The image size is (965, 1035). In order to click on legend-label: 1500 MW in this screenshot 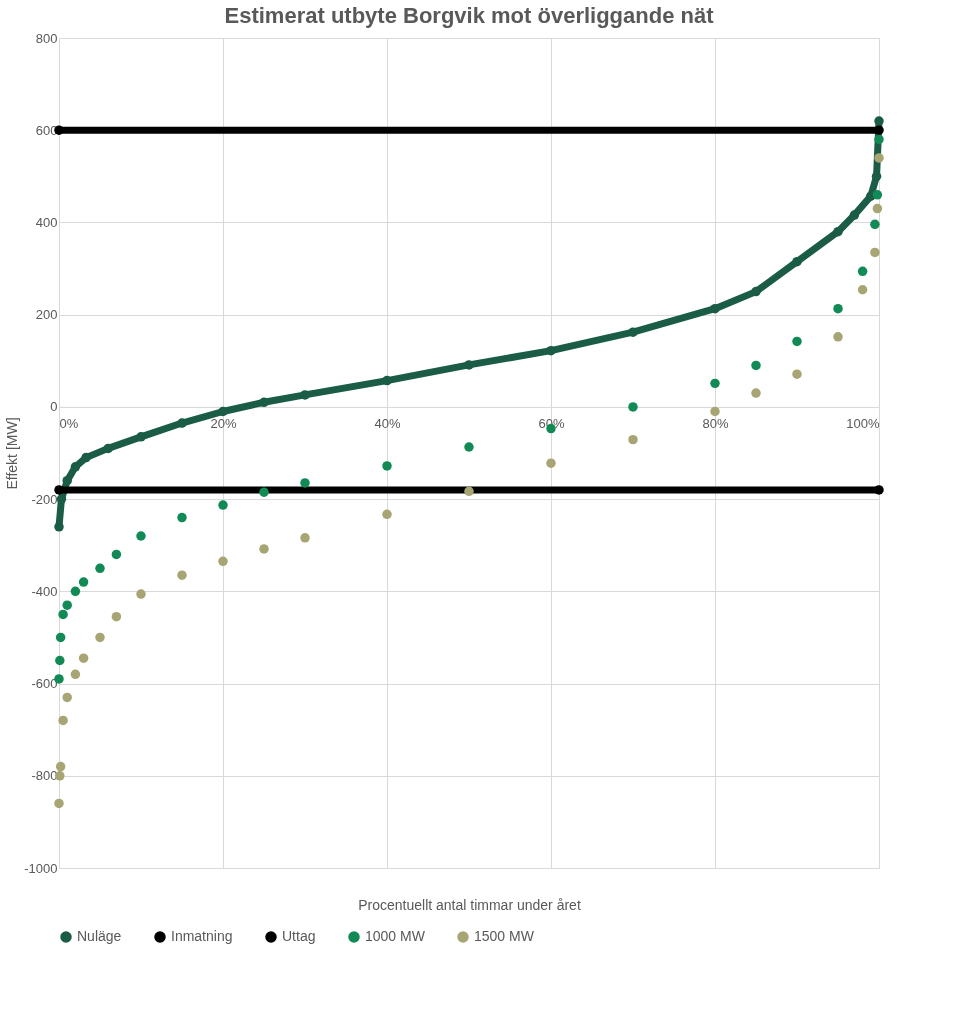, I will do `click(504, 936)`.